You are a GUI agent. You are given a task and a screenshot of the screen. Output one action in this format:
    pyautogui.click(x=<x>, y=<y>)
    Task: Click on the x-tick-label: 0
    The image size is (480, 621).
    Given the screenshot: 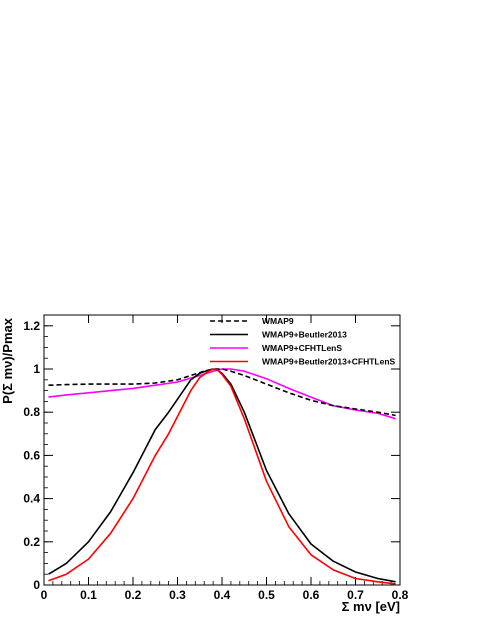 What is the action you would take?
    pyautogui.click(x=44, y=595)
    